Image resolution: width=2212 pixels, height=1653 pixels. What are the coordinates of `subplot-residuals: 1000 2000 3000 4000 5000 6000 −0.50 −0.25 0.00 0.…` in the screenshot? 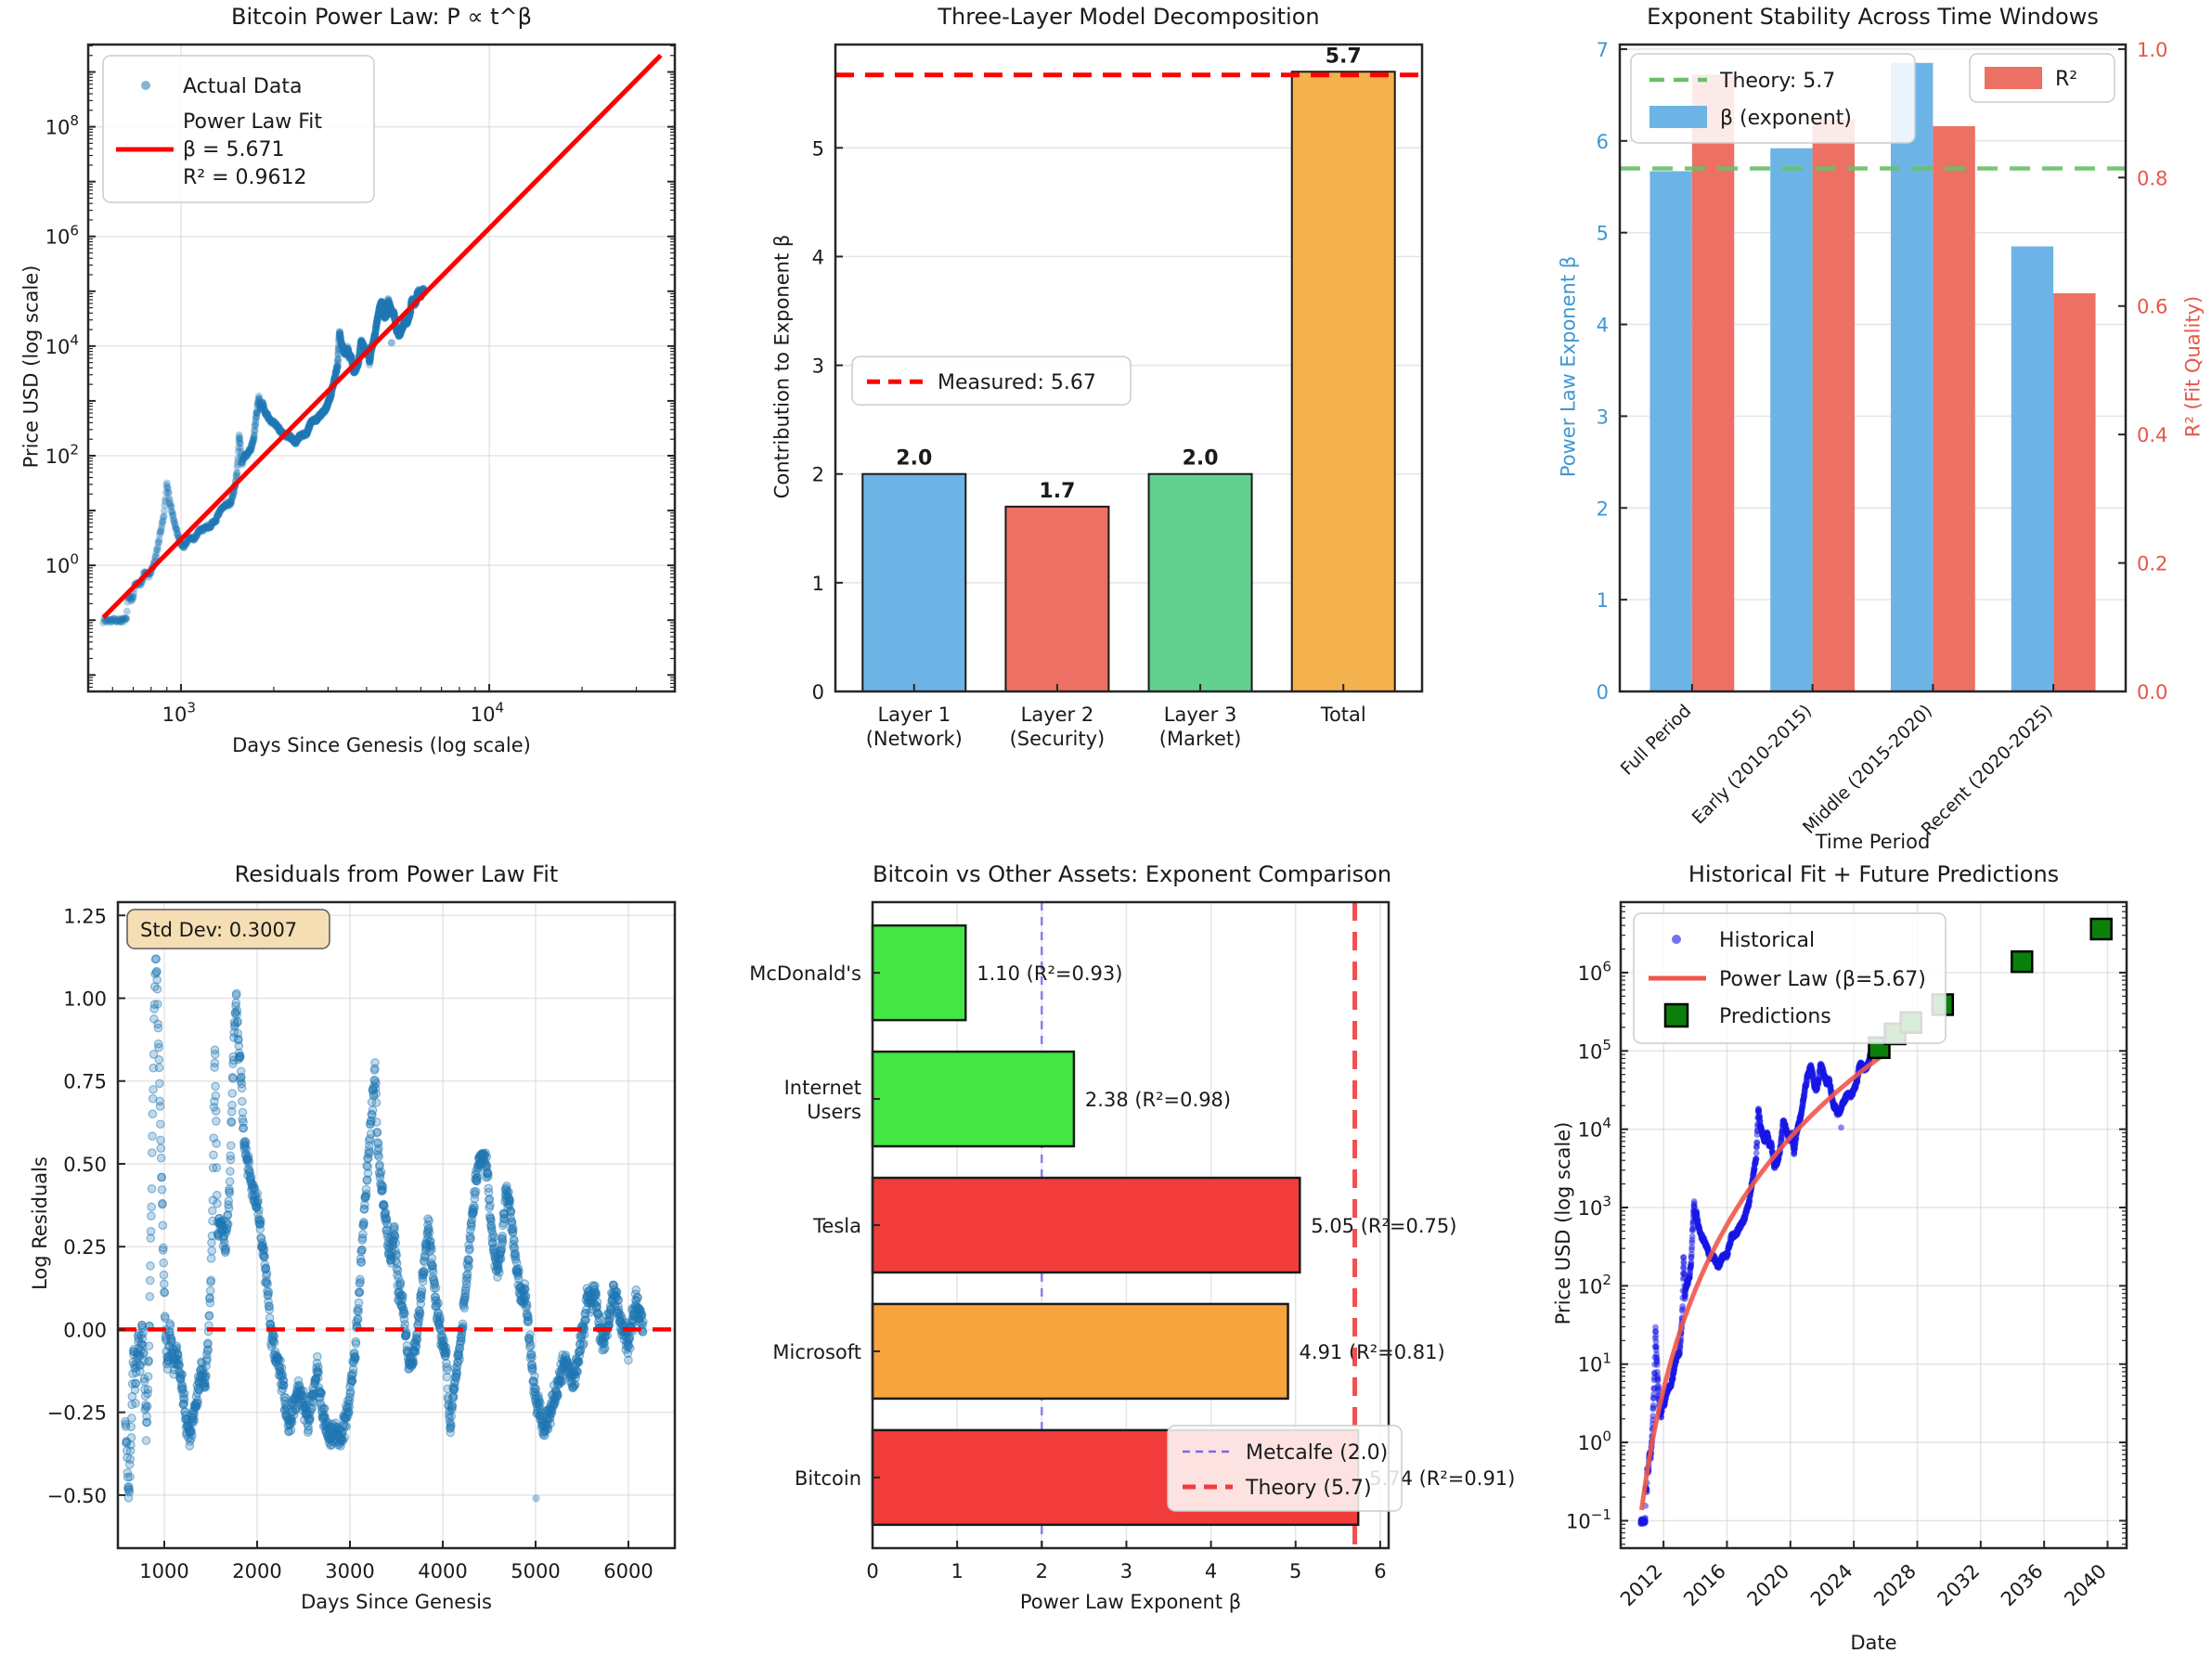 It's located at (362, 1241).